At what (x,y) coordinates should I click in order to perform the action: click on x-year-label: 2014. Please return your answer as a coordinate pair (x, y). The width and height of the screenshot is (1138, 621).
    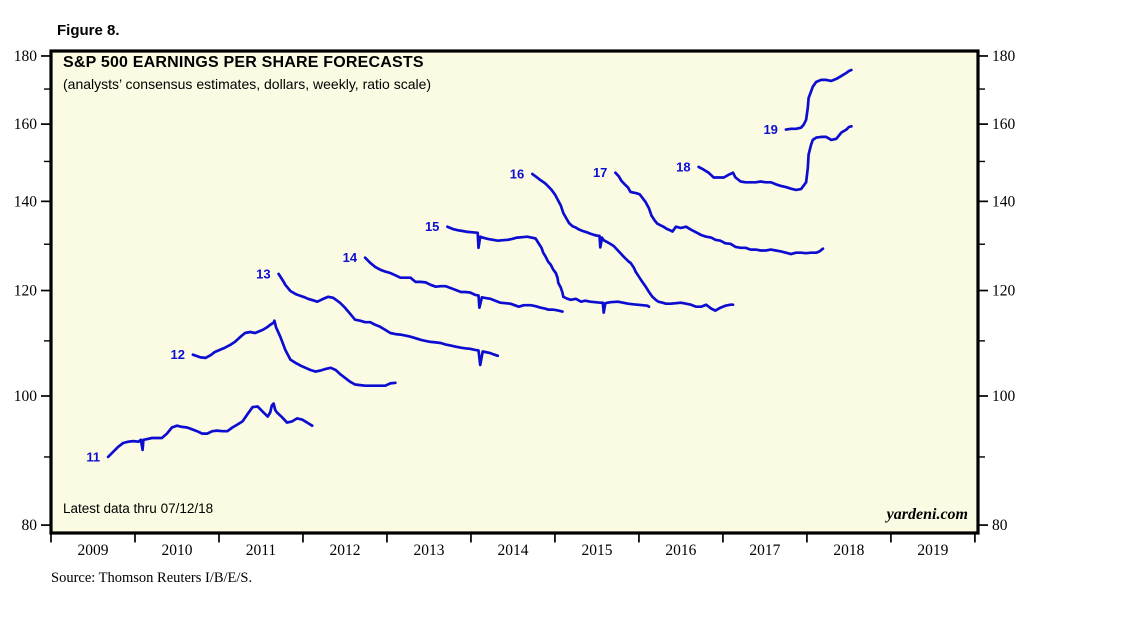
    Looking at the image, I should click on (512, 550).